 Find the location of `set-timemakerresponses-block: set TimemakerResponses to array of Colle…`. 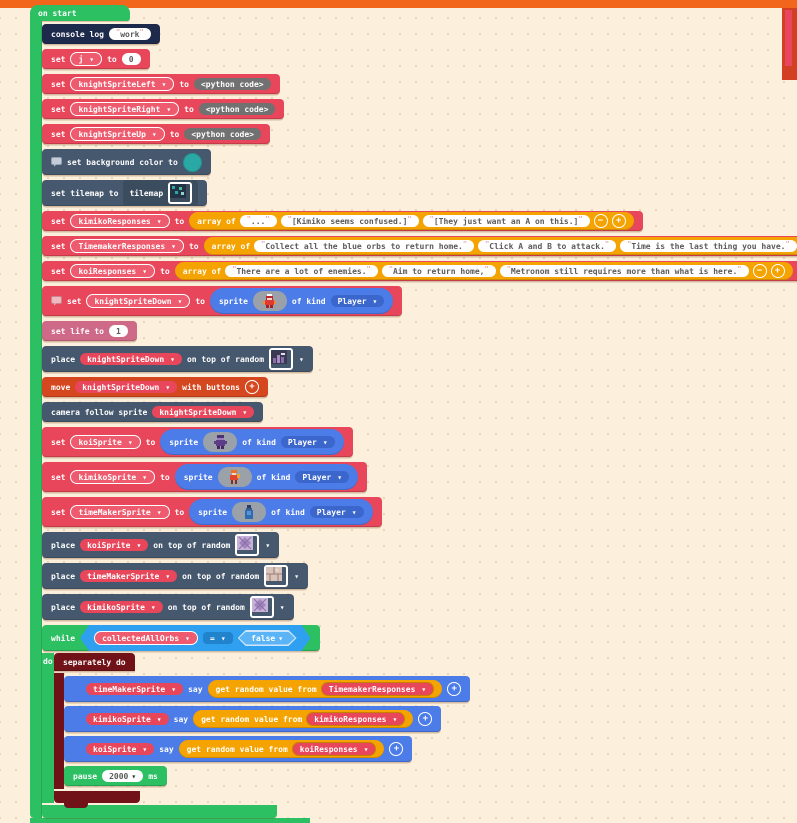

set-timemakerresponses-block: set TimemakerResponses to array of Colle… is located at coordinates (419, 246).